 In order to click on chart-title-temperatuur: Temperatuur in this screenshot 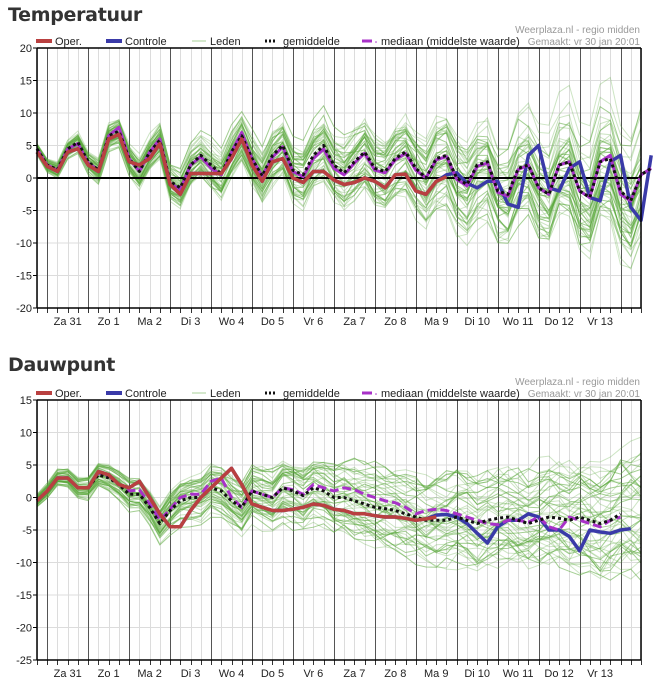, I will do `click(75, 15)`.